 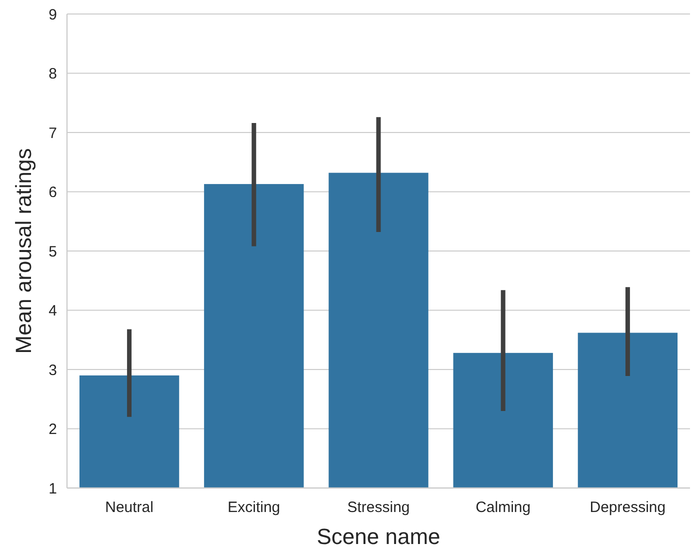 I want to click on x-tick-label: Exciting, so click(x=254, y=507).